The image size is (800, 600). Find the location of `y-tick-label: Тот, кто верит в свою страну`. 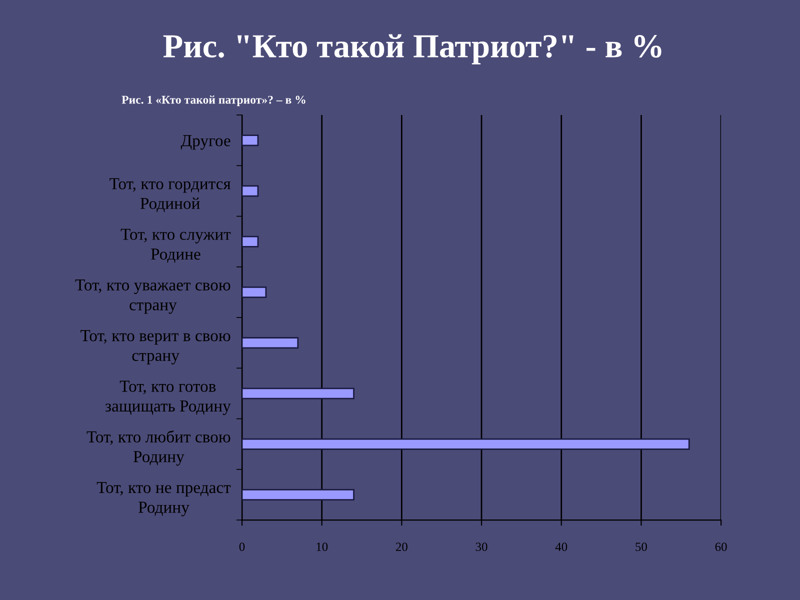

y-tick-label: Тот, кто верит в свою страну is located at coordinates (155, 347).